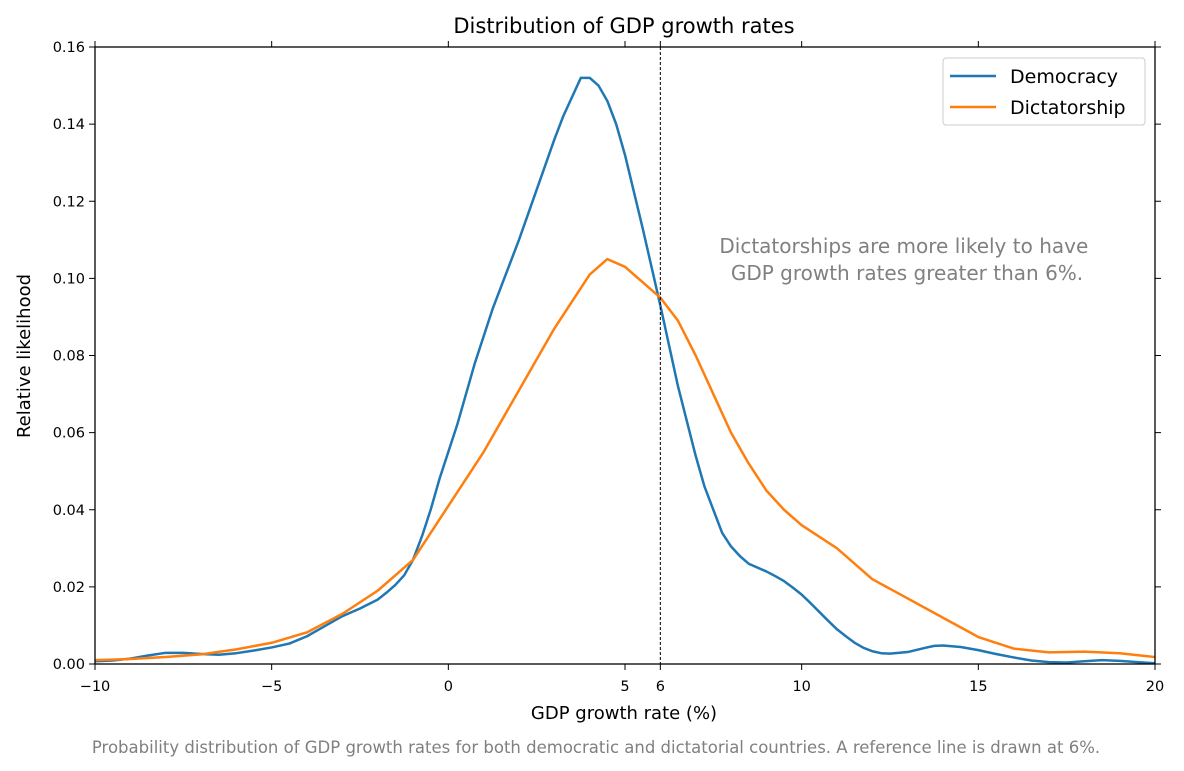  I want to click on annotation-line-2: GDP growth rates greater than 6%., so click(907, 273).